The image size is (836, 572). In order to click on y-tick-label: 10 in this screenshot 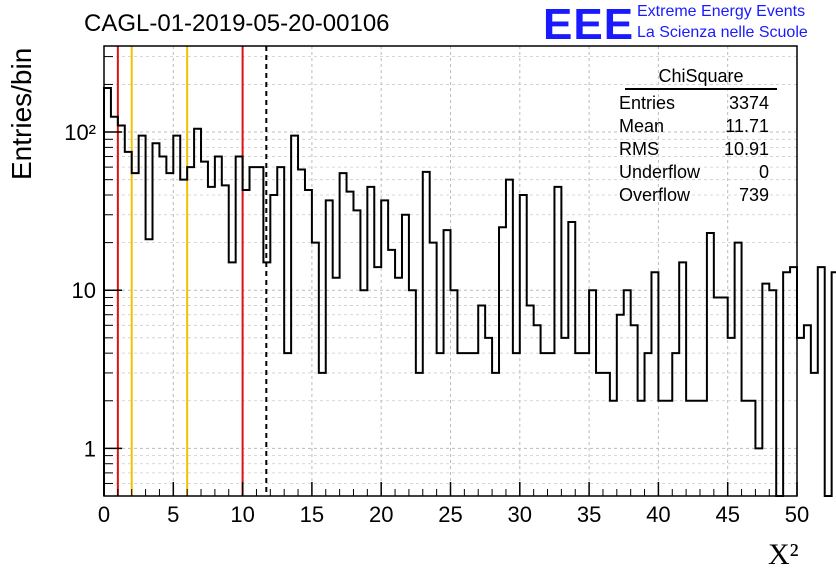, I will do `click(84, 290)`.